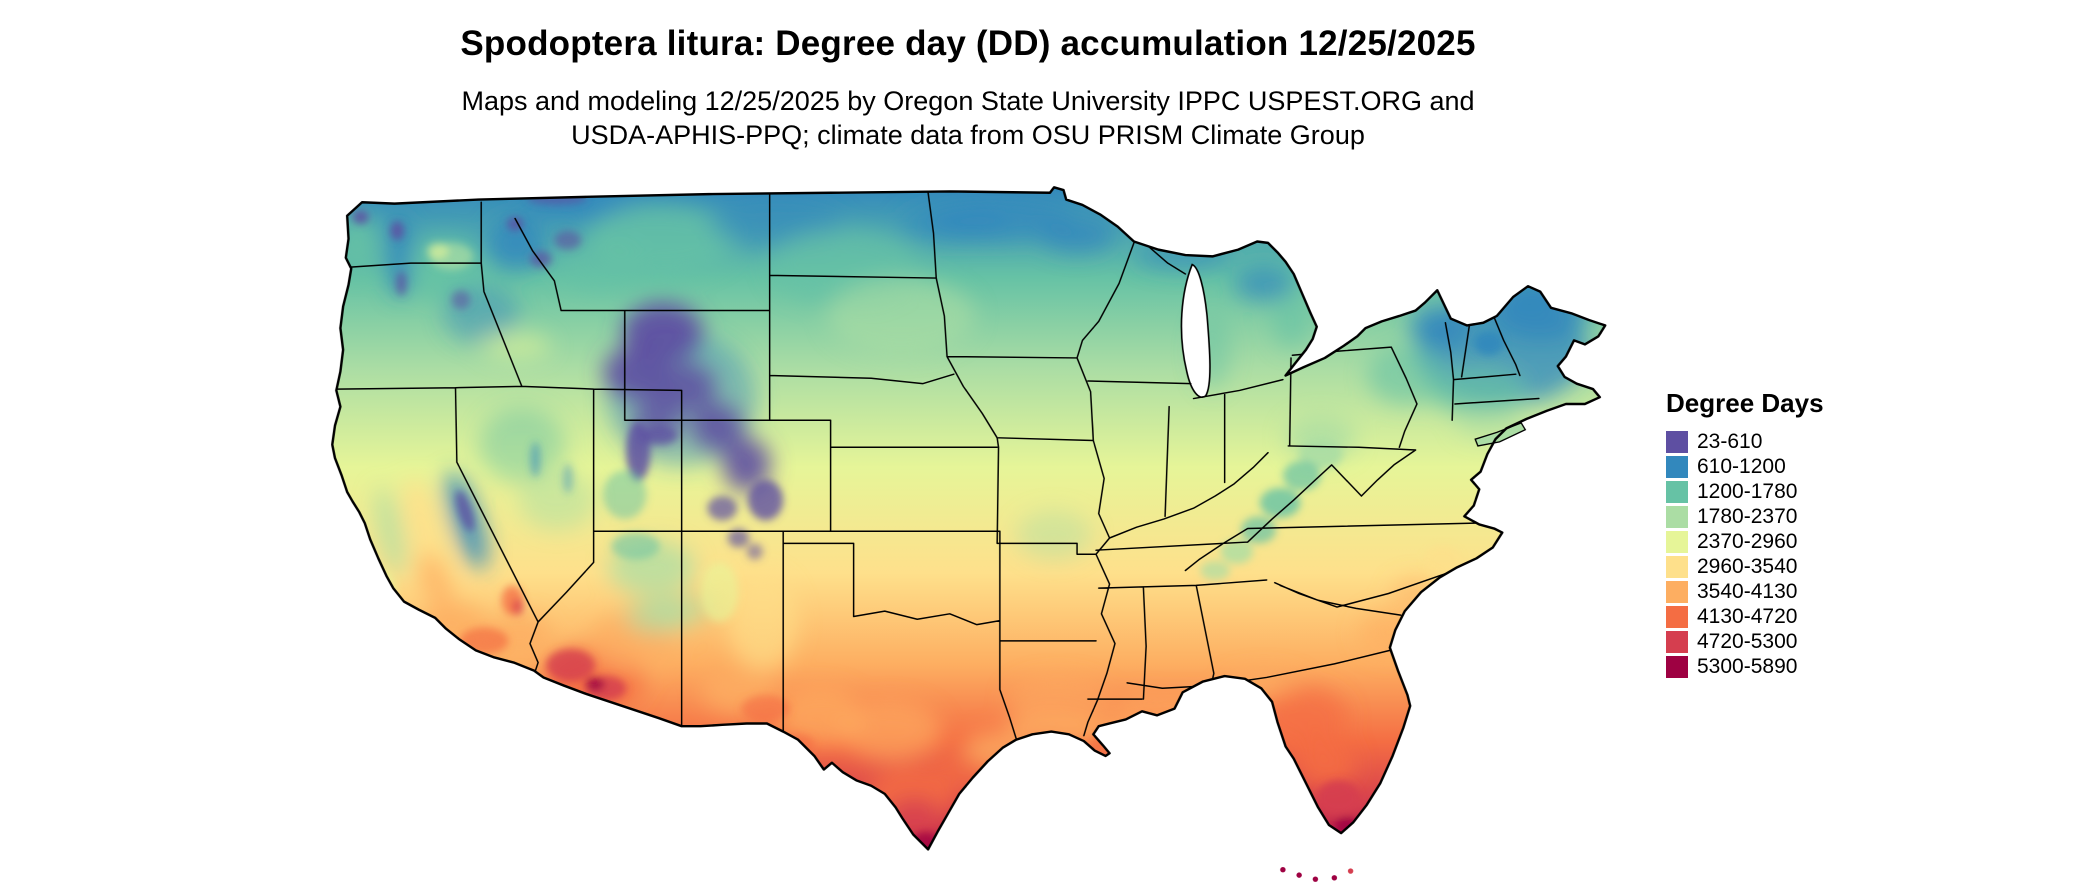  I want to click on legend-label: 4130-4720, so click(1747, 616).